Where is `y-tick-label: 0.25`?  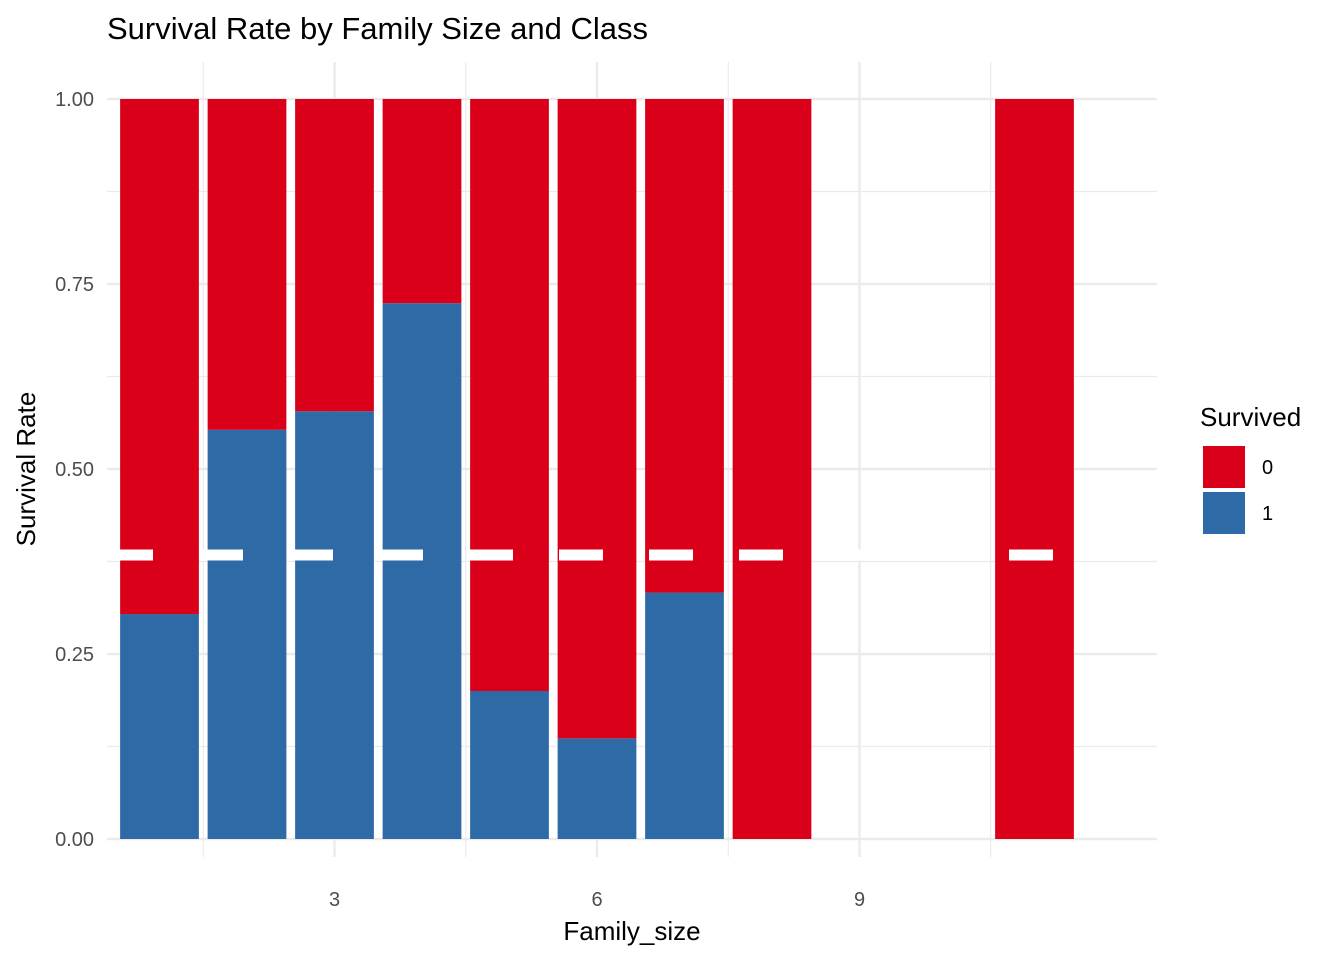
y-tick-label: 0.25 is located at coordinates (74, 655).